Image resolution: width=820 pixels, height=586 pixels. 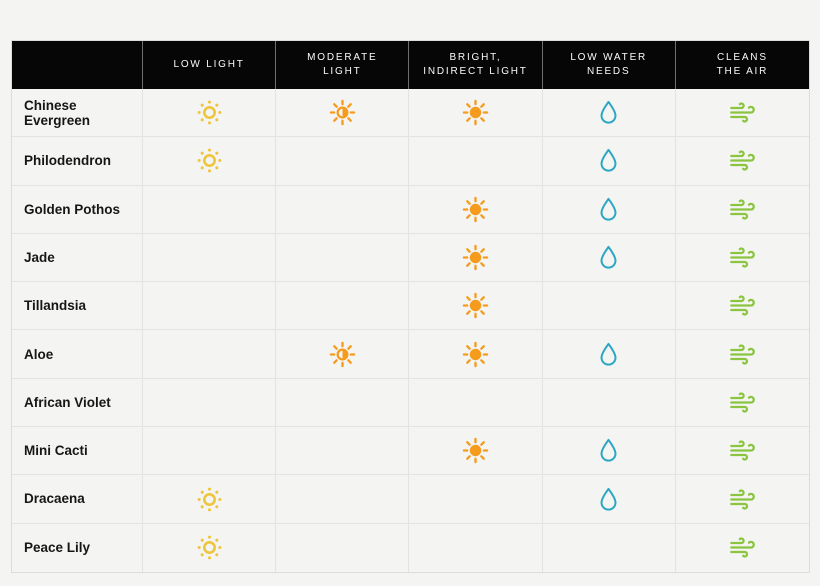 What do you see at coordinates (57, 548) in the screenshot?
I see `plant-name: Peace Lily` at bounding box center [57, 548].